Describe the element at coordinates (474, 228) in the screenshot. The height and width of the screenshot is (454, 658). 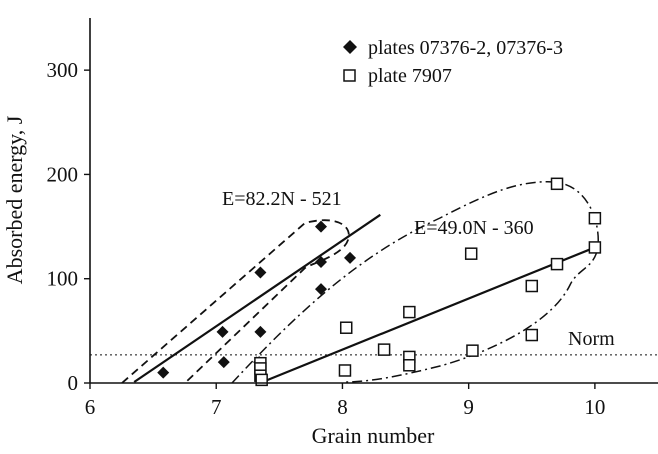
I see `fit-label-plate-7907: E=49.0N - 360` at that location.